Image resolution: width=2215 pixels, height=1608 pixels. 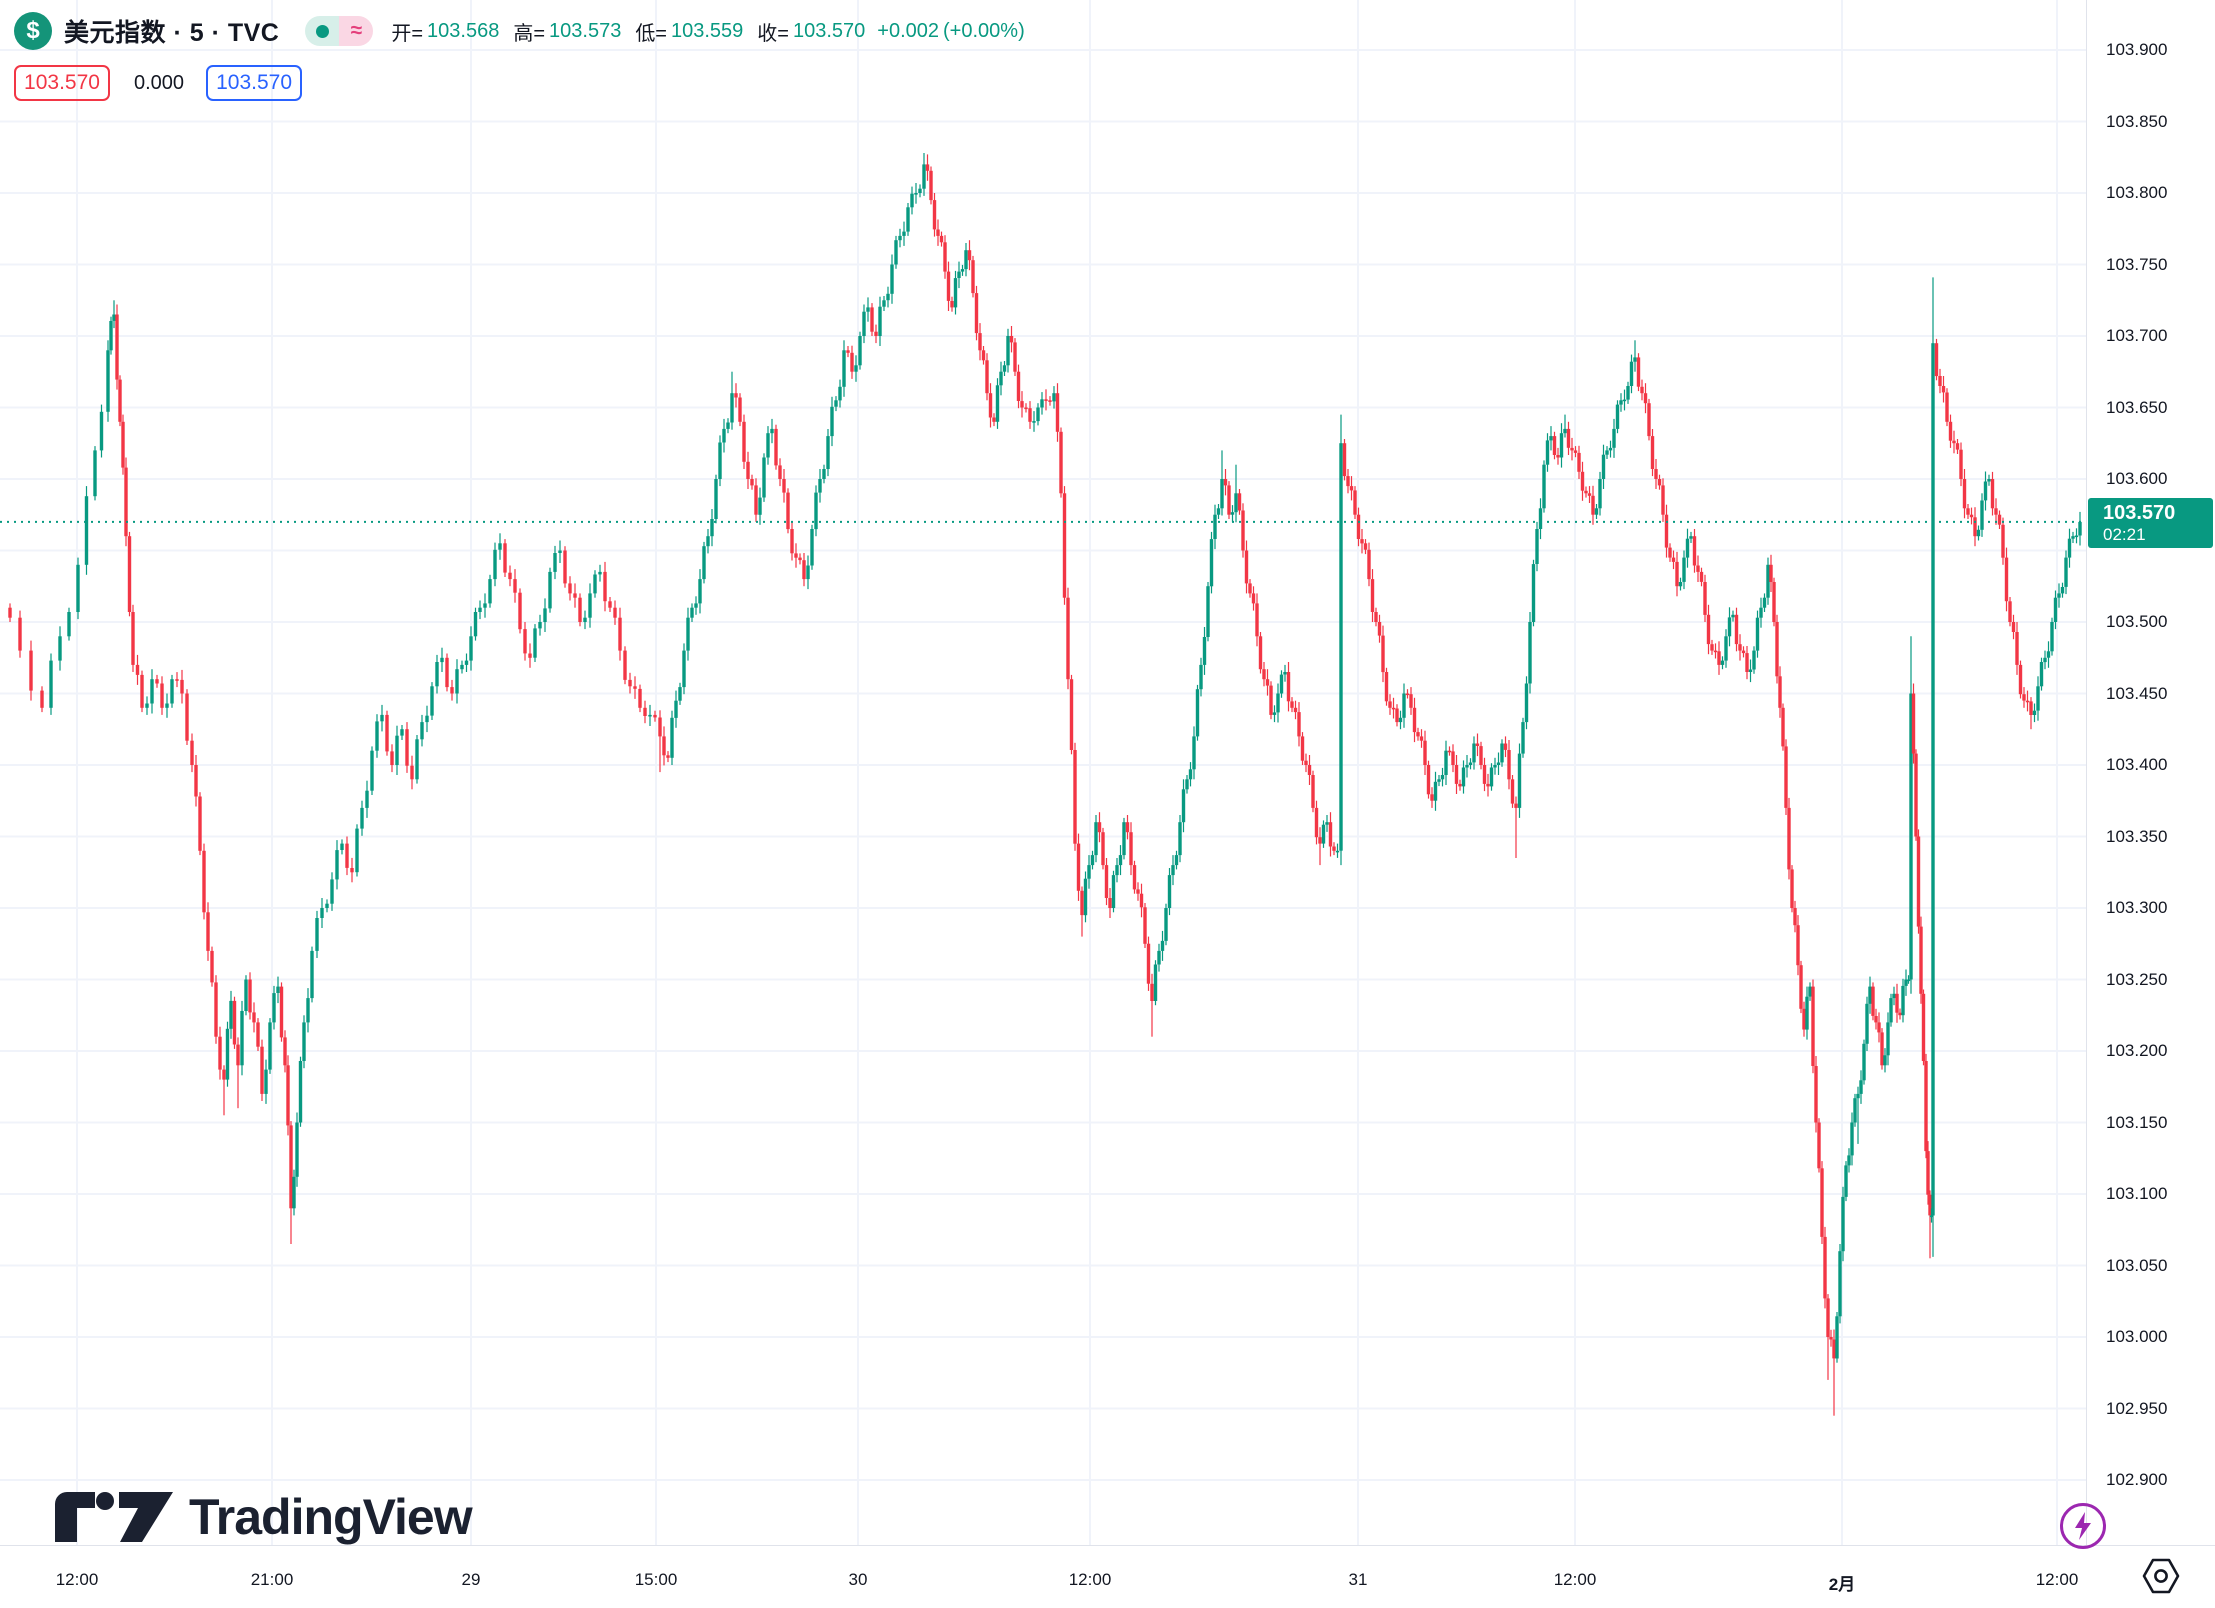 I want to click on time-axis: 12:00 21:00 29 15:00 30 12:00 31 12:00 2月 12:00, so click(x=1107, y=1576).